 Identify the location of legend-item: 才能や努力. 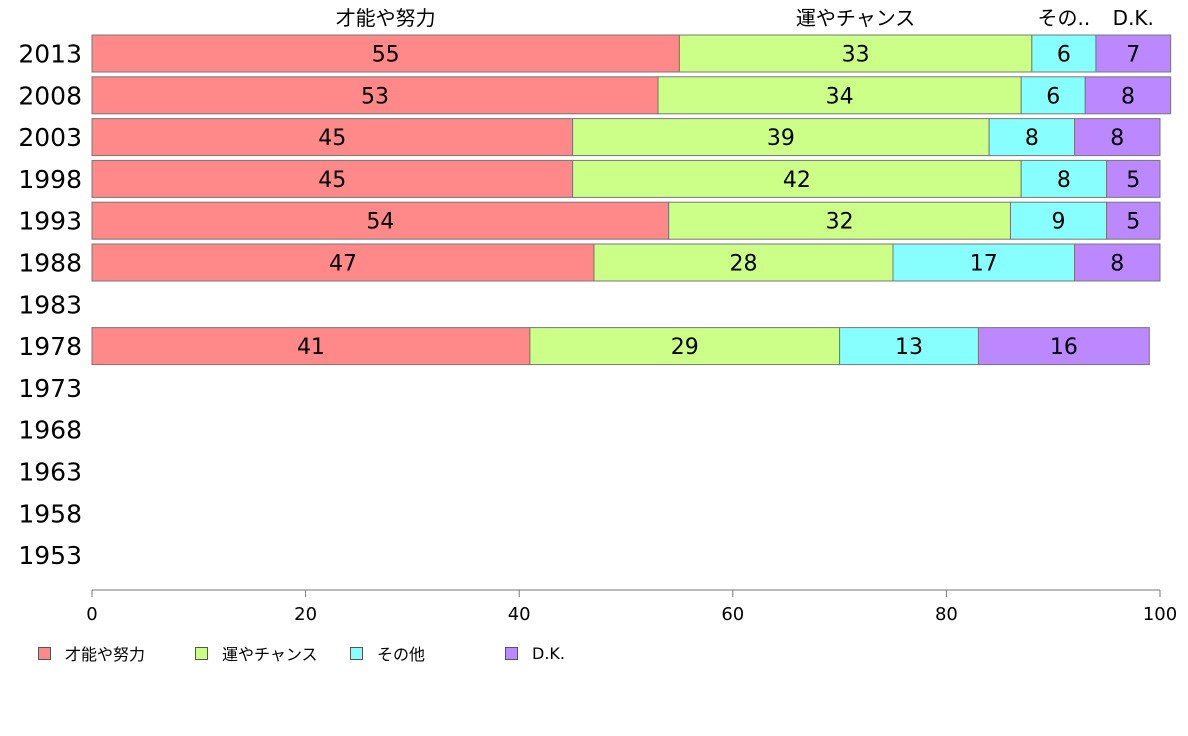
(91, 653).